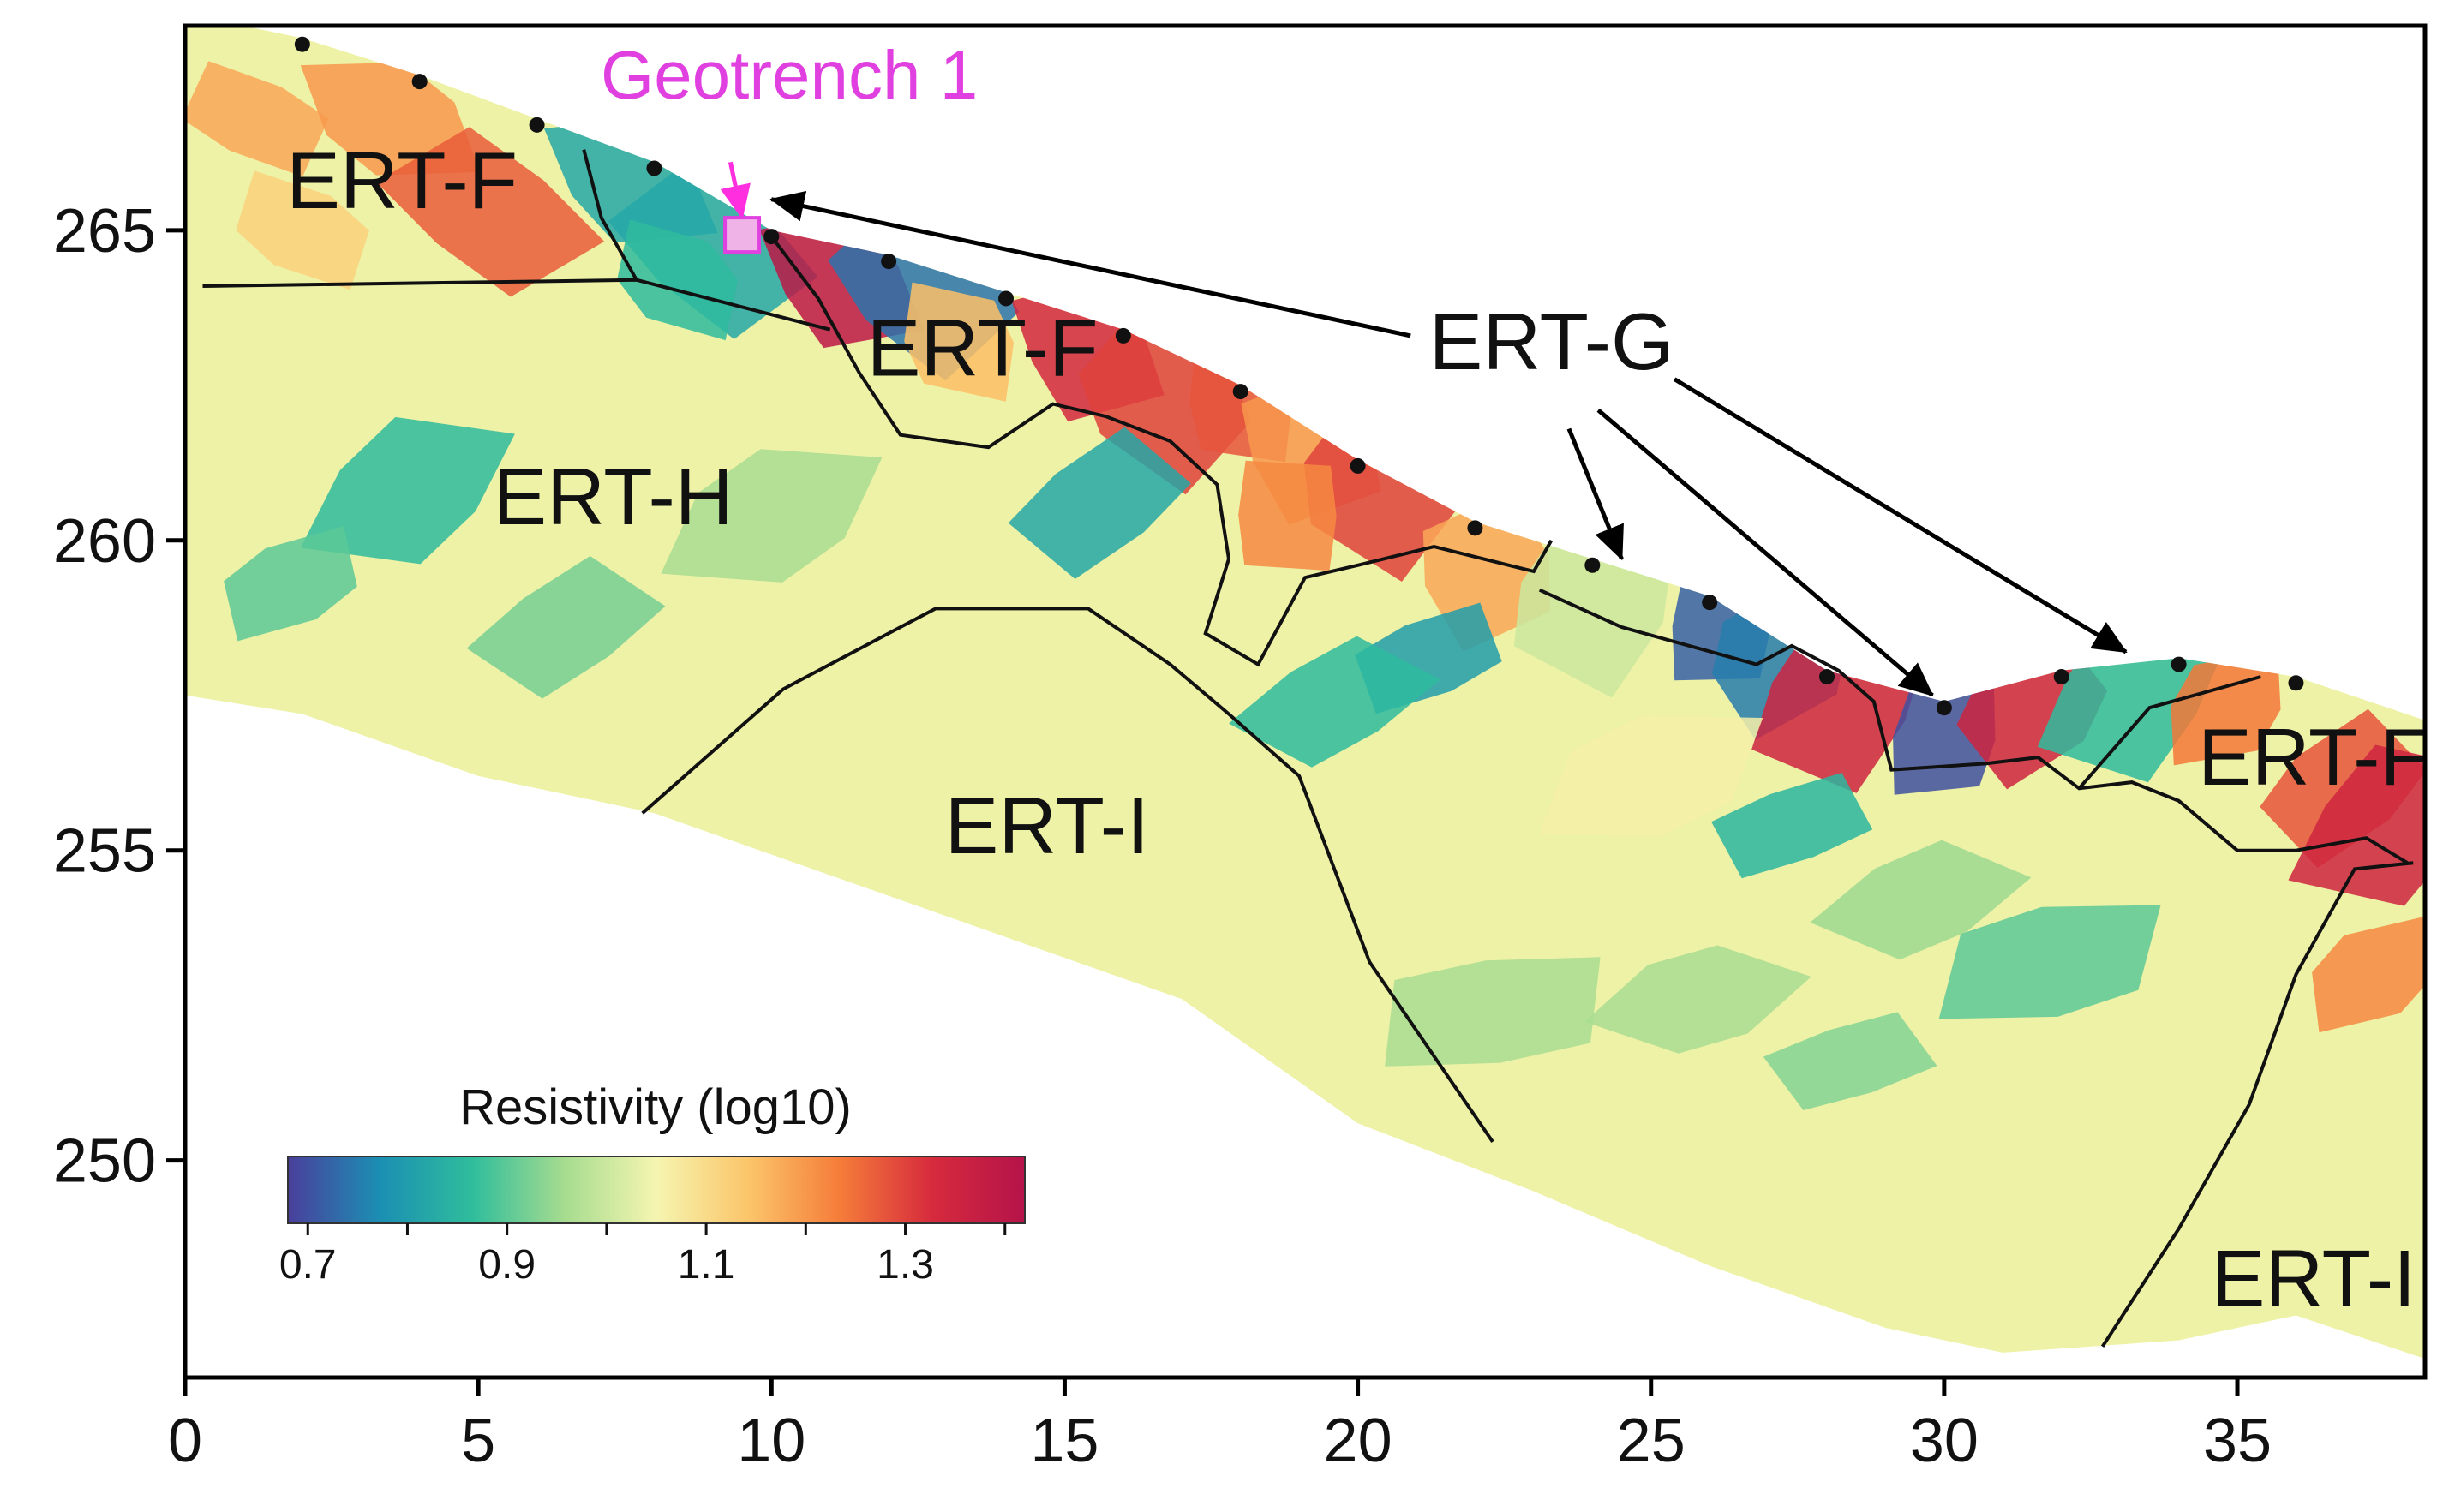  What do you see at coordinates (790, 75) in the screenshot?
I see `geotrench-label: Geotrench 1` at bounding box center [790, 75].